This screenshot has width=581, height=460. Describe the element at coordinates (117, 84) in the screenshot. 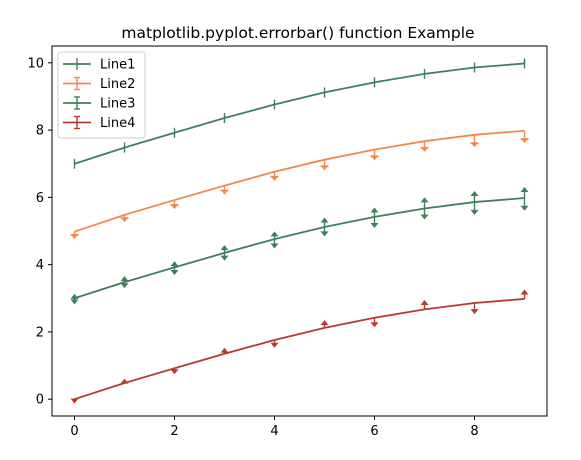

I see `legend-label: Line2` at that location.